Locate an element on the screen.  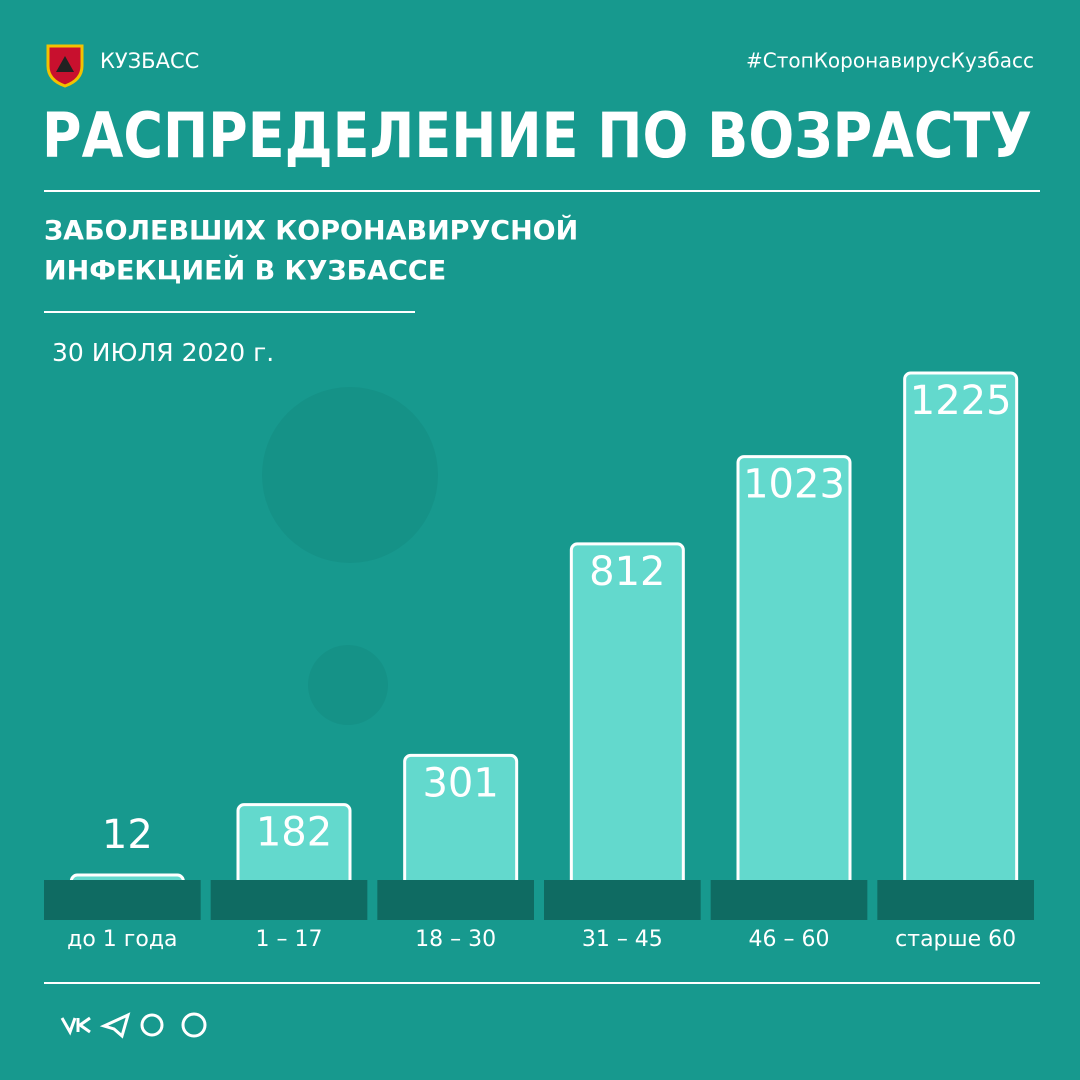
value-label: 12 is located at coordinates (127, 835).